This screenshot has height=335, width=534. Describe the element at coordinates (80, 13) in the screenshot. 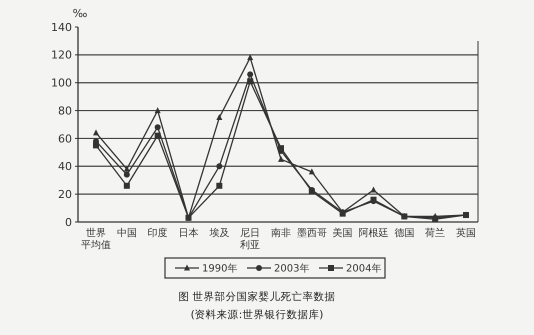

I see `y-axis-title: ‰` at that location.